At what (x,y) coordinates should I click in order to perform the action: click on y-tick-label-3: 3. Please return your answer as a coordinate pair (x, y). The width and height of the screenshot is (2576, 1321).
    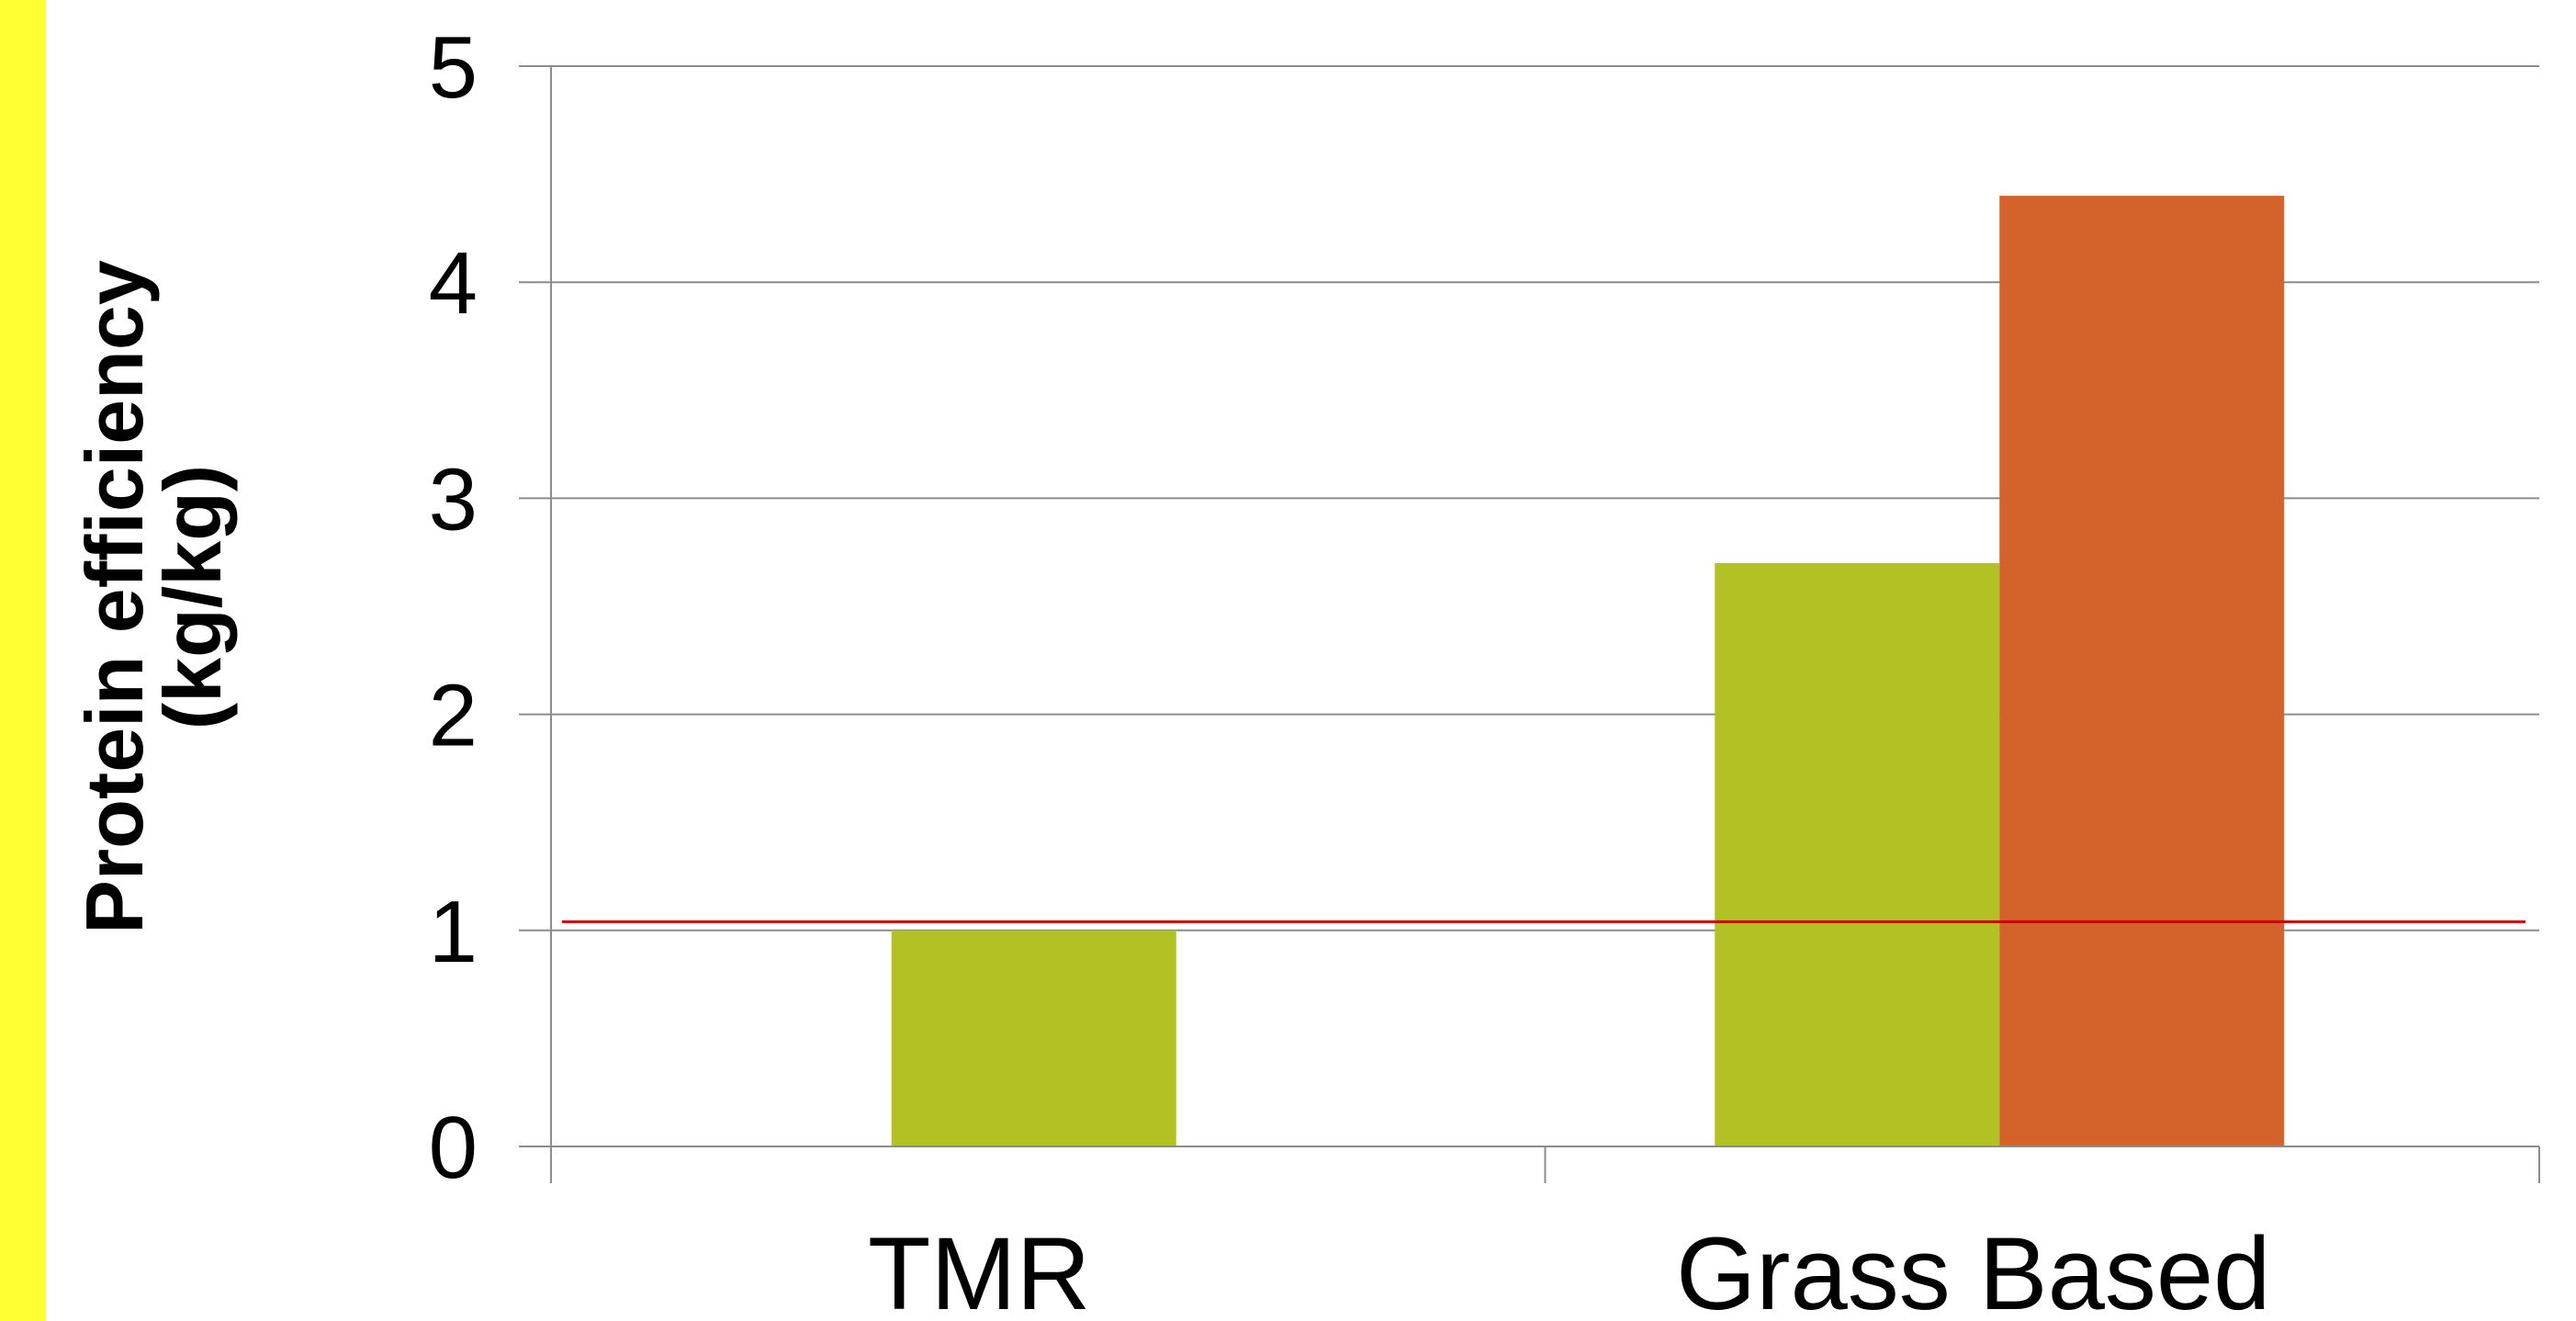
    Looking at the image, I should click on (453, 499).